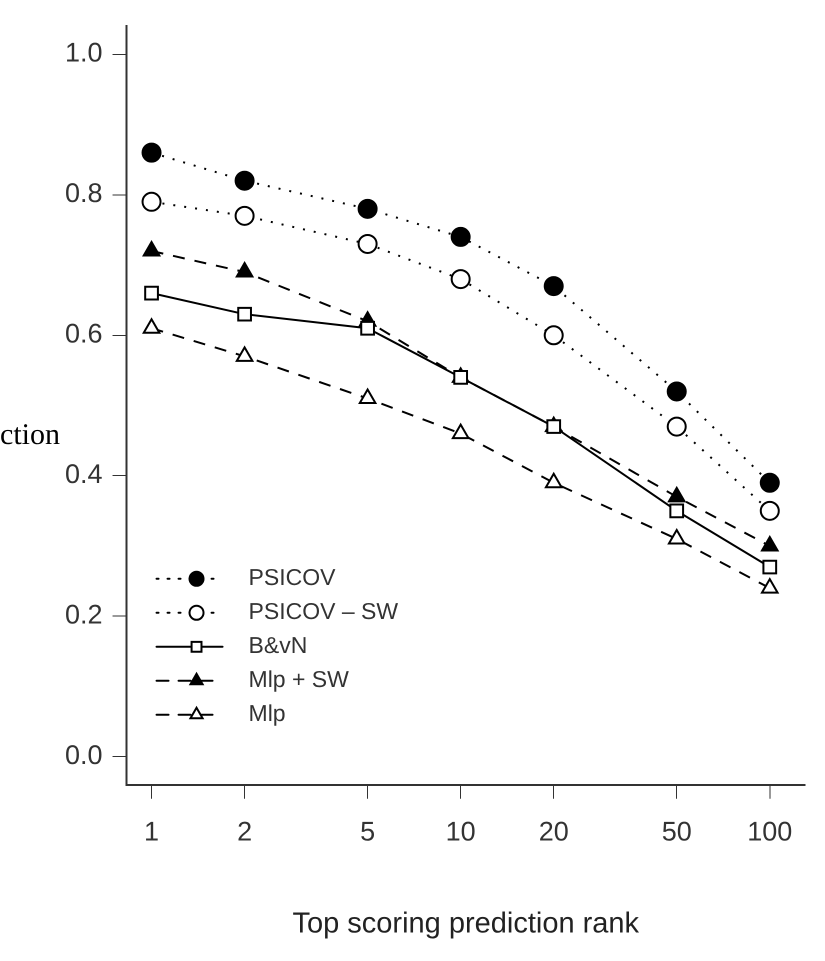 Image resolution: width=825 pixels, height=961 pixels. I want to click on legend-label: Mlp + SW, so click(299, 679).